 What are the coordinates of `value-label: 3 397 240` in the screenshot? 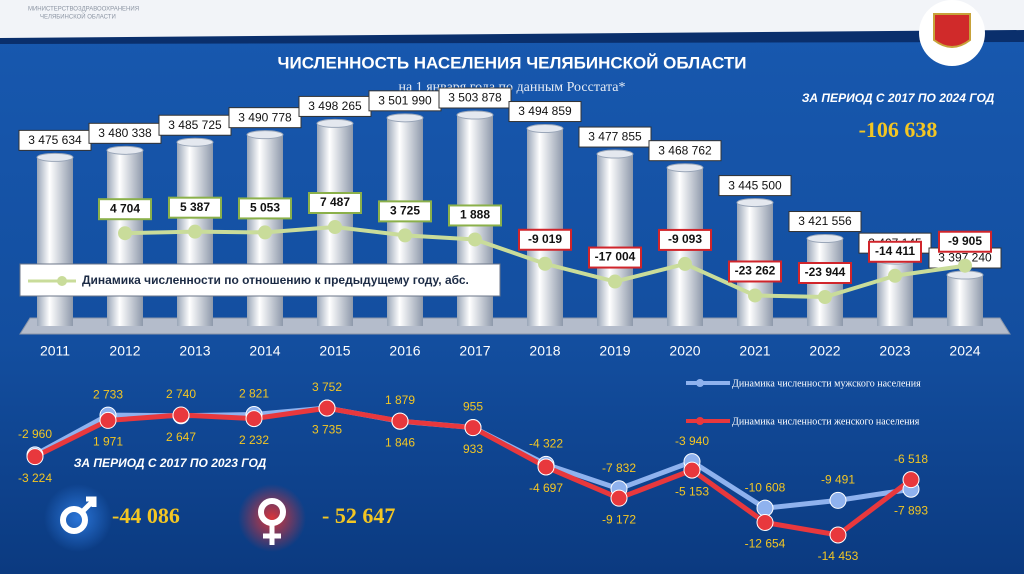 It's located at (965, 258).